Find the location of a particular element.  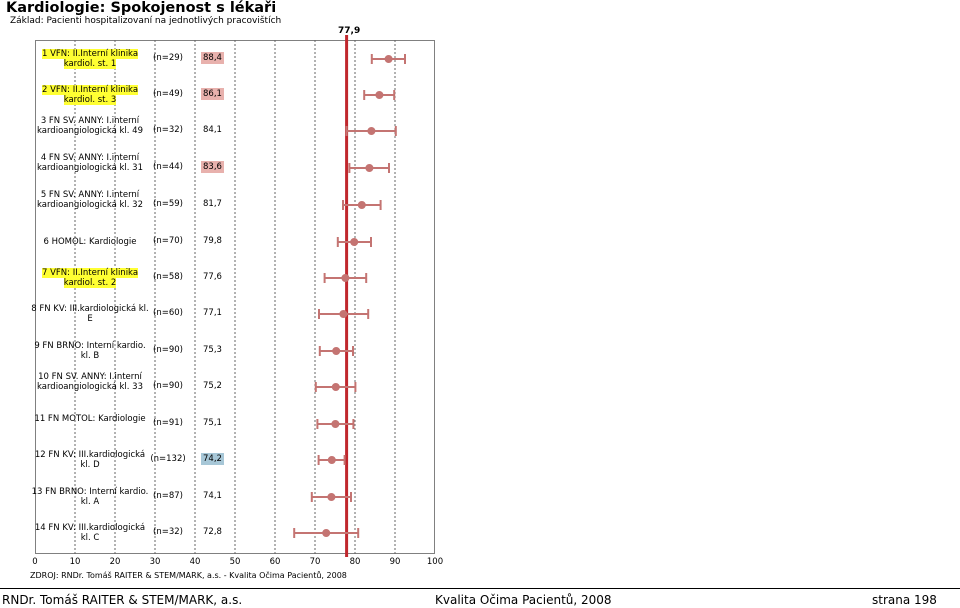

row-label: 8 FN KV: III.kardiologická kl. E is located at coordinates (90, 314).